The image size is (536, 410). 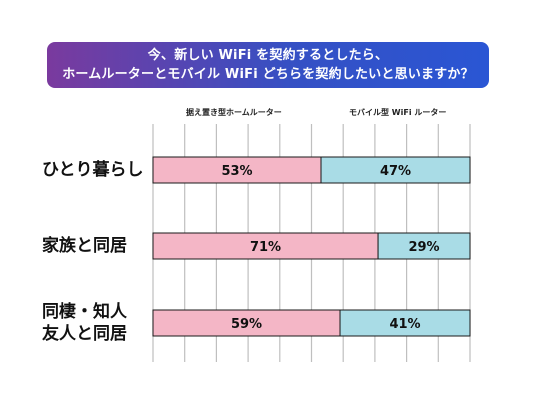 I want to click on data-label: 59%, so click(x=246, y=324).